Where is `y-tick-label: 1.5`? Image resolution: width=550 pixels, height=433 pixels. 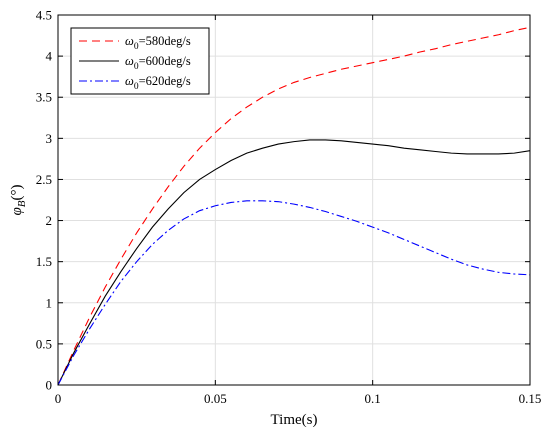 y-tick-label: 1.5 is located at coordinates (44, 261).